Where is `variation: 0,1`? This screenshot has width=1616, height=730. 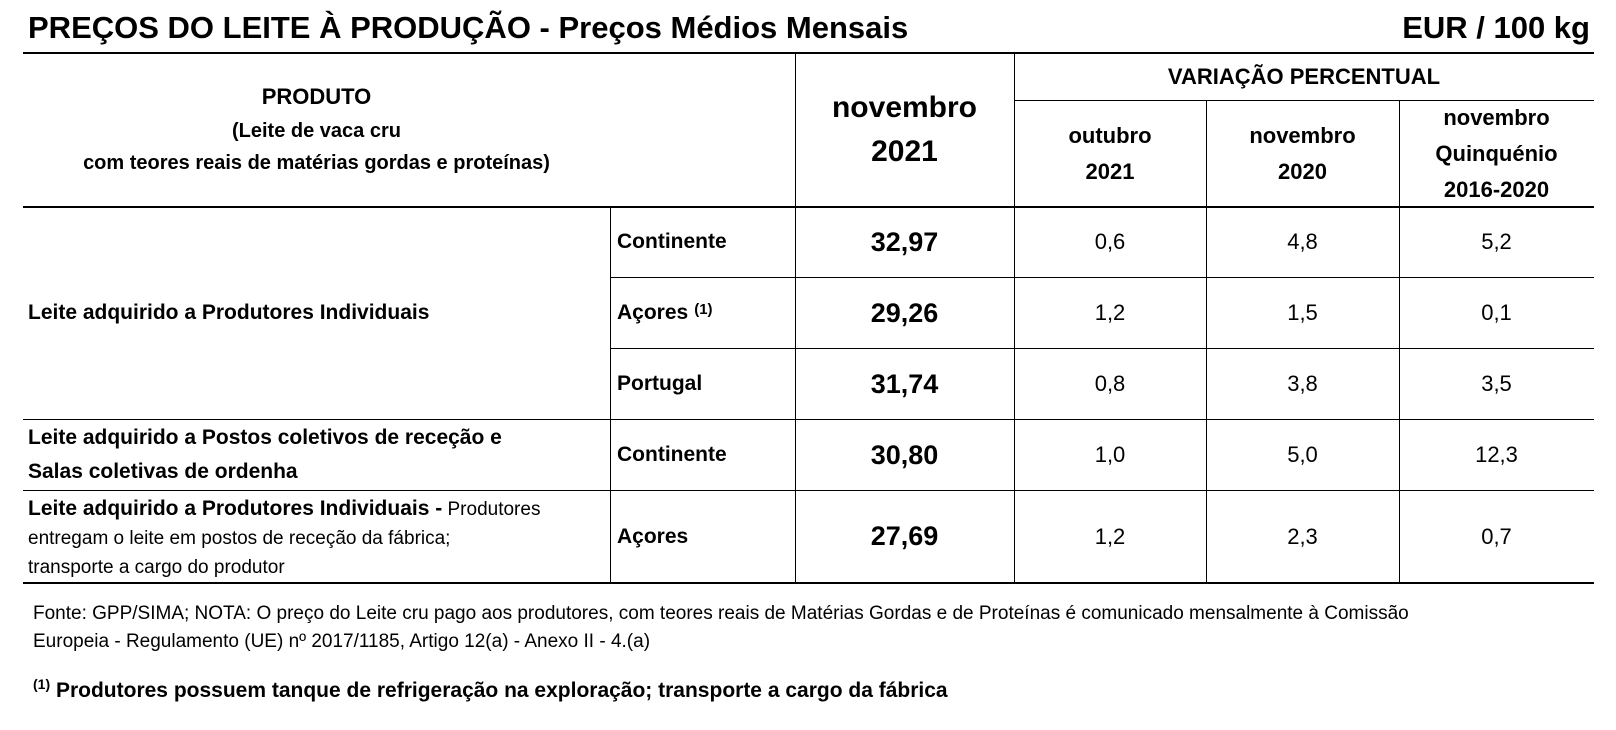 variation: 0,1 is located at coordinates (1496, 312).